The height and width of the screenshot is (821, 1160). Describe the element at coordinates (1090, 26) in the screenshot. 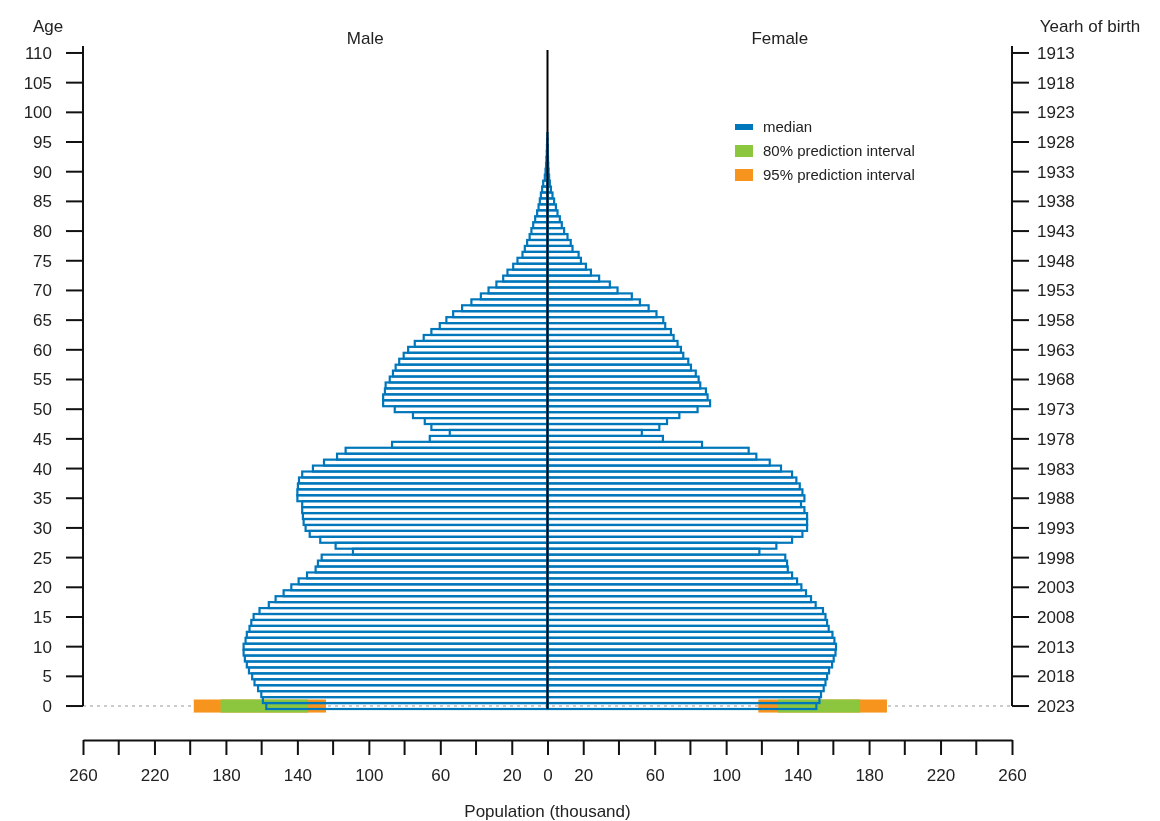

I see `y2-axis-title: Yearh of birth` at that location.